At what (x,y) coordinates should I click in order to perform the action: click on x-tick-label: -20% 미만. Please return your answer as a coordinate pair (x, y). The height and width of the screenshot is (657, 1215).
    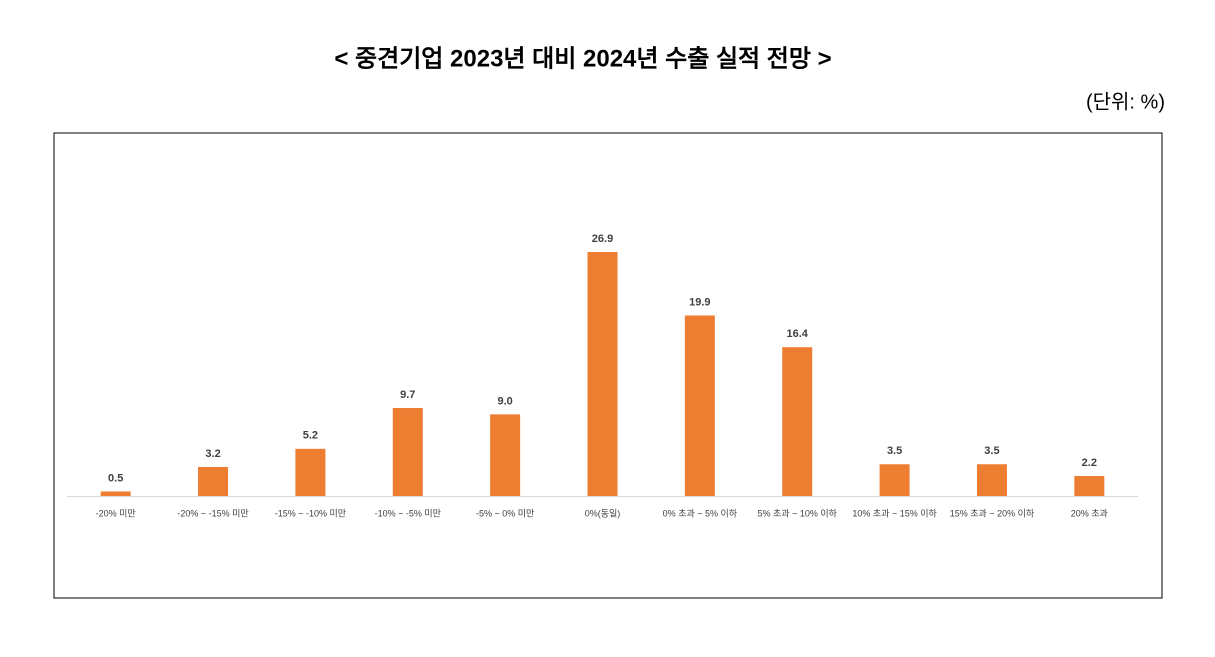
    Looking at the image, I should click on (116, 513).